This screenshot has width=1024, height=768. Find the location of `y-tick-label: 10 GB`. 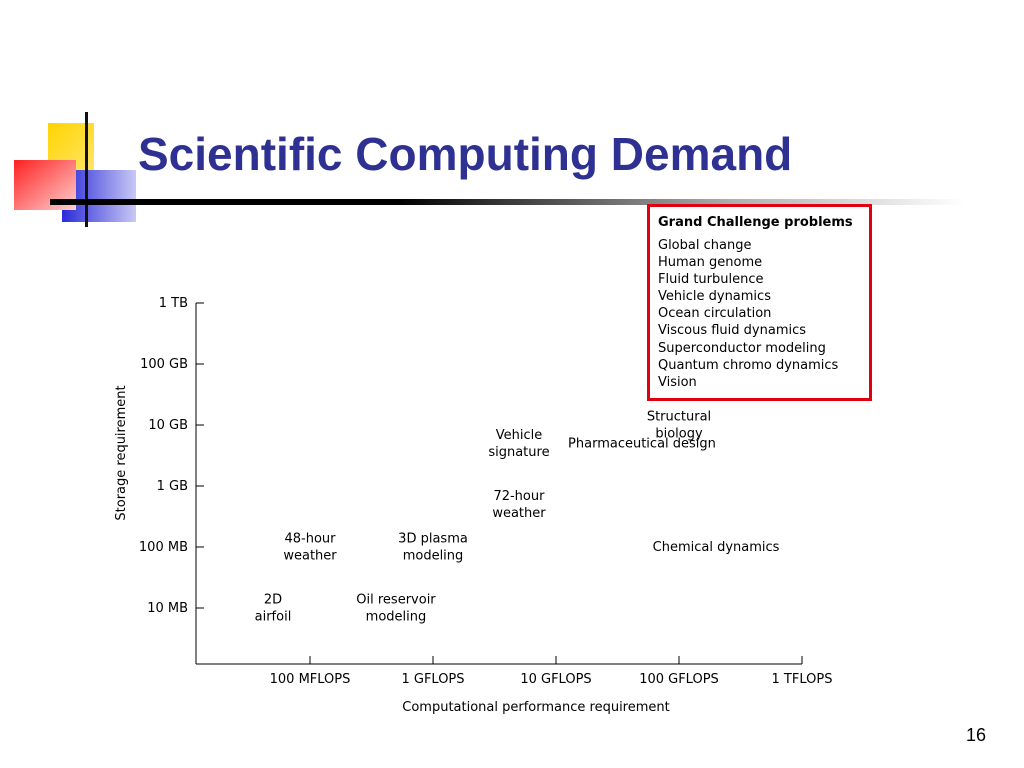

y-tick-label: 10 GB is located at coordinates (168, 425).